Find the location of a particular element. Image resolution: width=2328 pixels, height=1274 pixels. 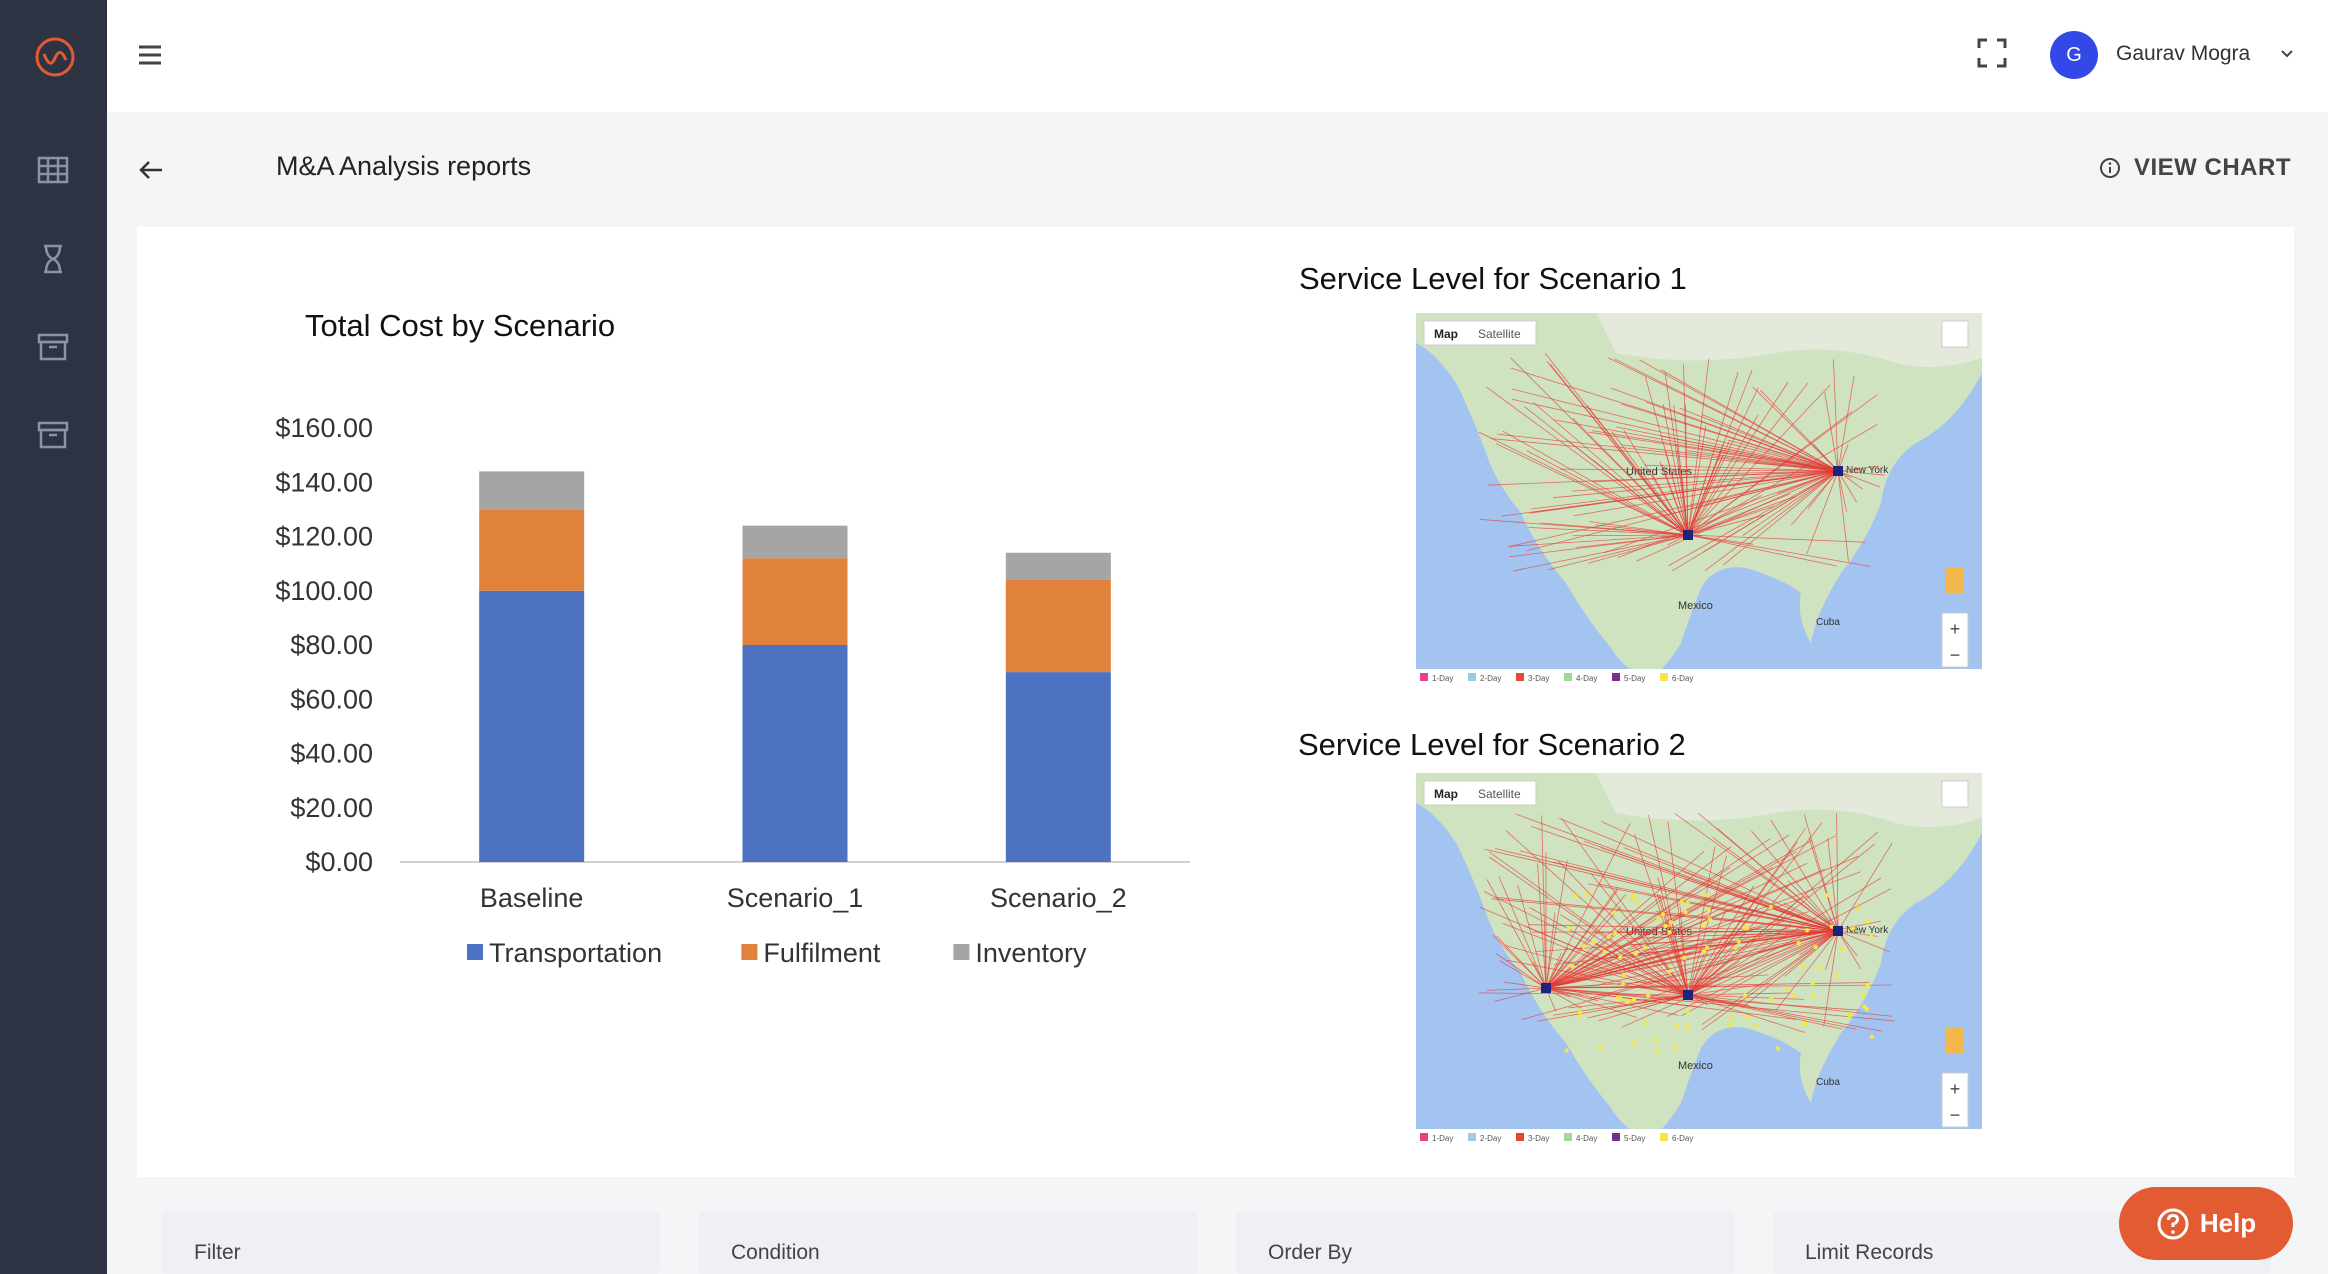

legend-swatch is located at coordinates (475, 952).